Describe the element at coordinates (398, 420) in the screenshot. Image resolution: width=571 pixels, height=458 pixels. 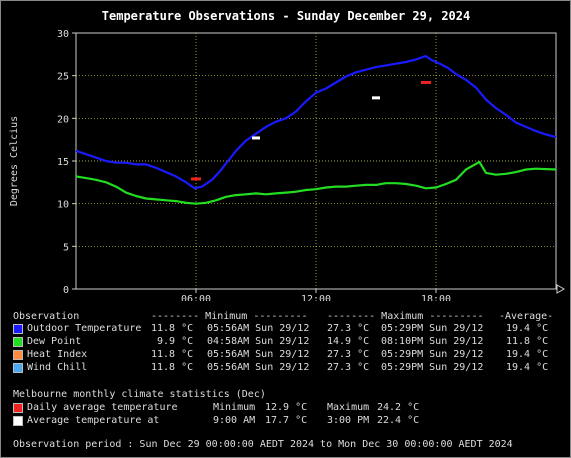
I see `climate-avg-value-2: 22.4 °C` at that location.